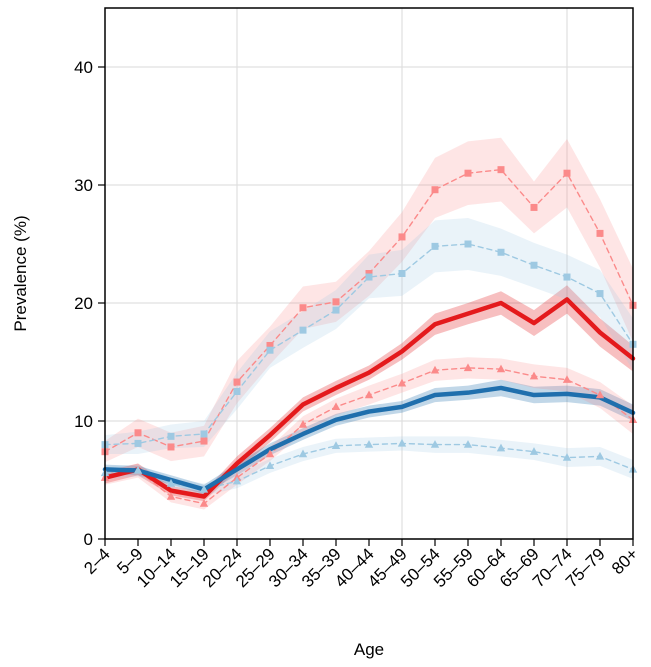  Describe the element at coordinates (88, 539) in the screenshot. I see `y-tick-label: 0` at that location.